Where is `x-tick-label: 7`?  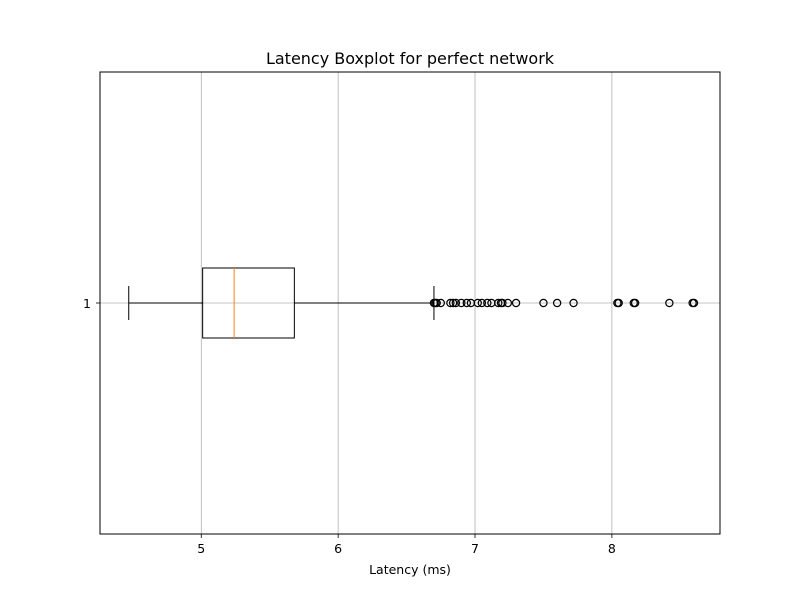 x-tick-label: 7 is located at coordinates (475, 548).